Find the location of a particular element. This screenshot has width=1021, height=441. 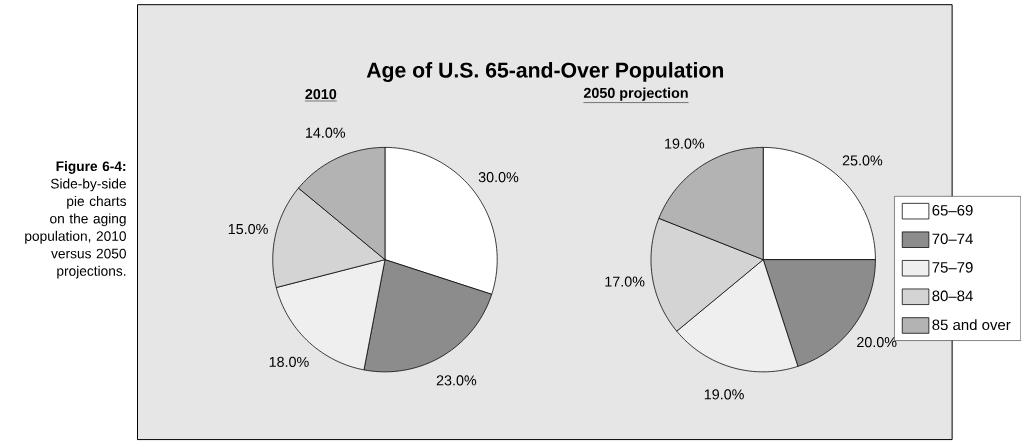

data-label: 15.0% is located at coordinates (248, 228).